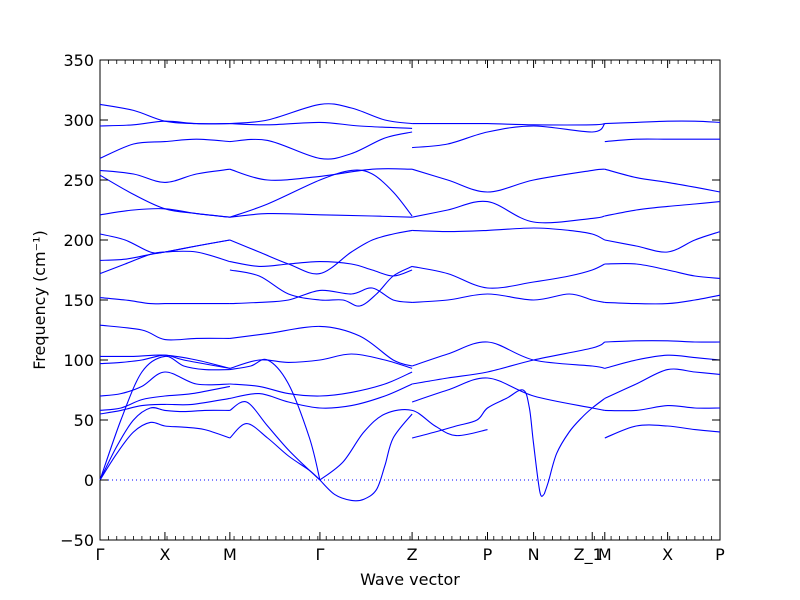  I want to click on x-tick-label-n: N, so click(534, 554).